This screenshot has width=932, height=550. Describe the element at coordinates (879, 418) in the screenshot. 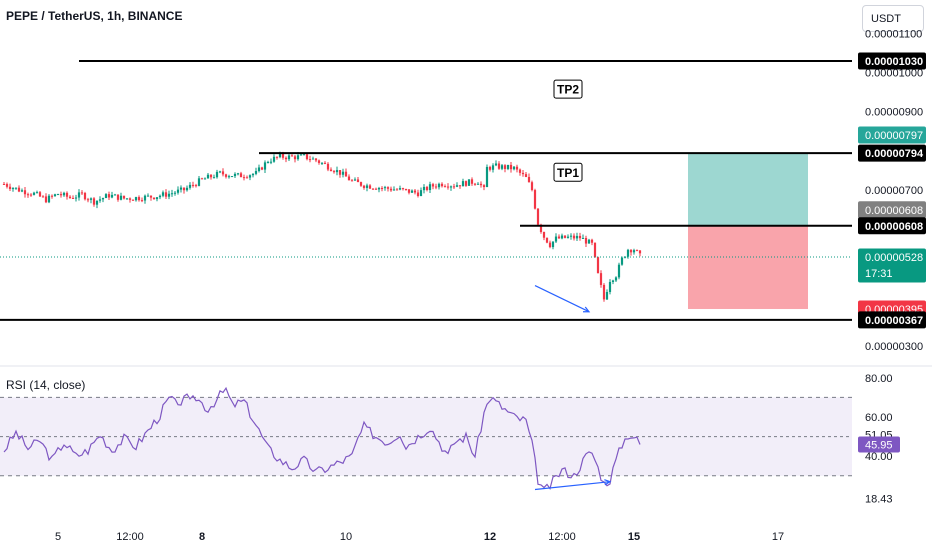

I see `rsi-tick-label: 60.00` at that location.